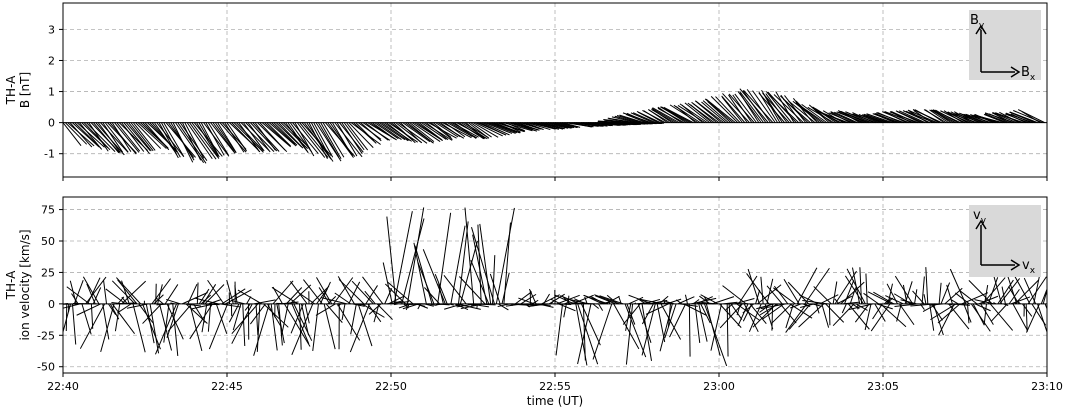 This screenshot has width=1065, height=410. What do you see at coordinates (51, 92) in the screenshot?
I see `b-y-tick-label: 1` at bounding box center [51, 92].